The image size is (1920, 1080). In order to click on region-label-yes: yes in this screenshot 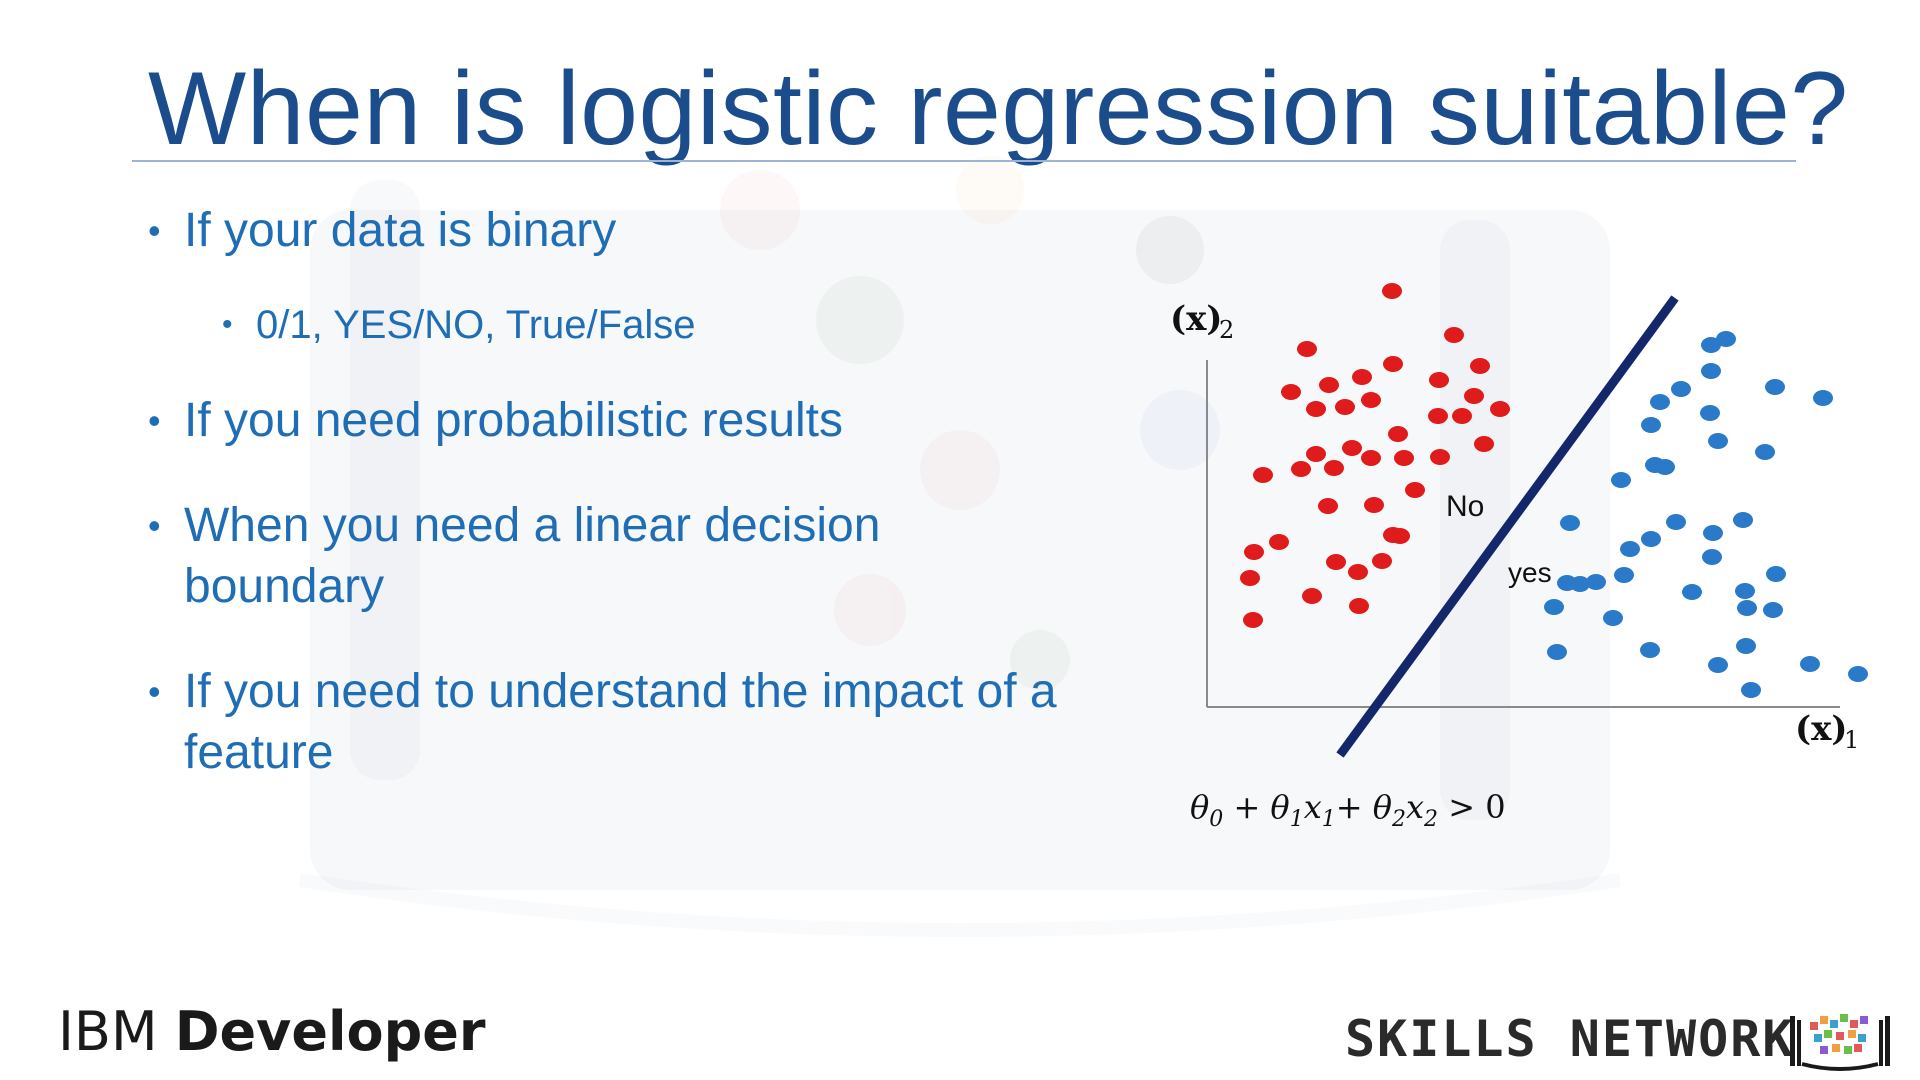, I will do `click(1530, 572)`.